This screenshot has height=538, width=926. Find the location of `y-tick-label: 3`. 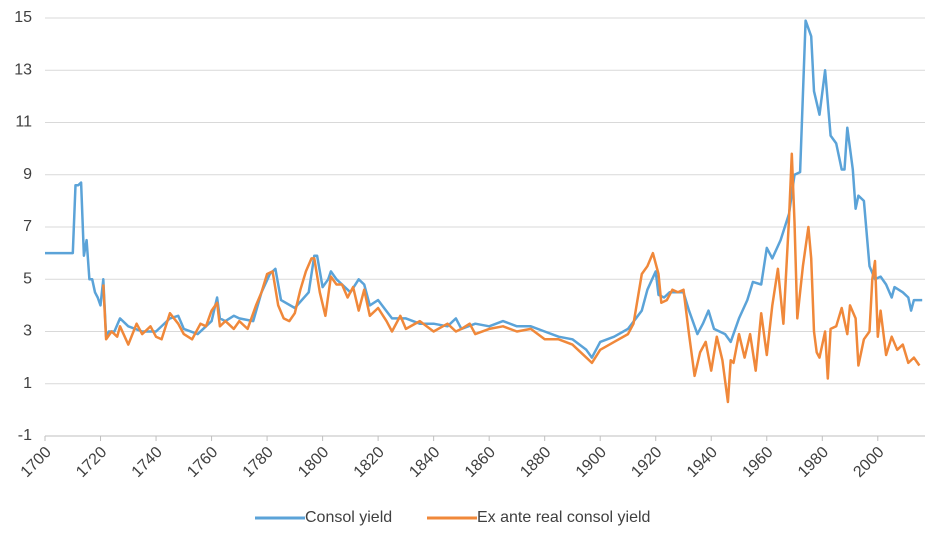

y-tick-label: 3 is located at coordinates (27, 331).